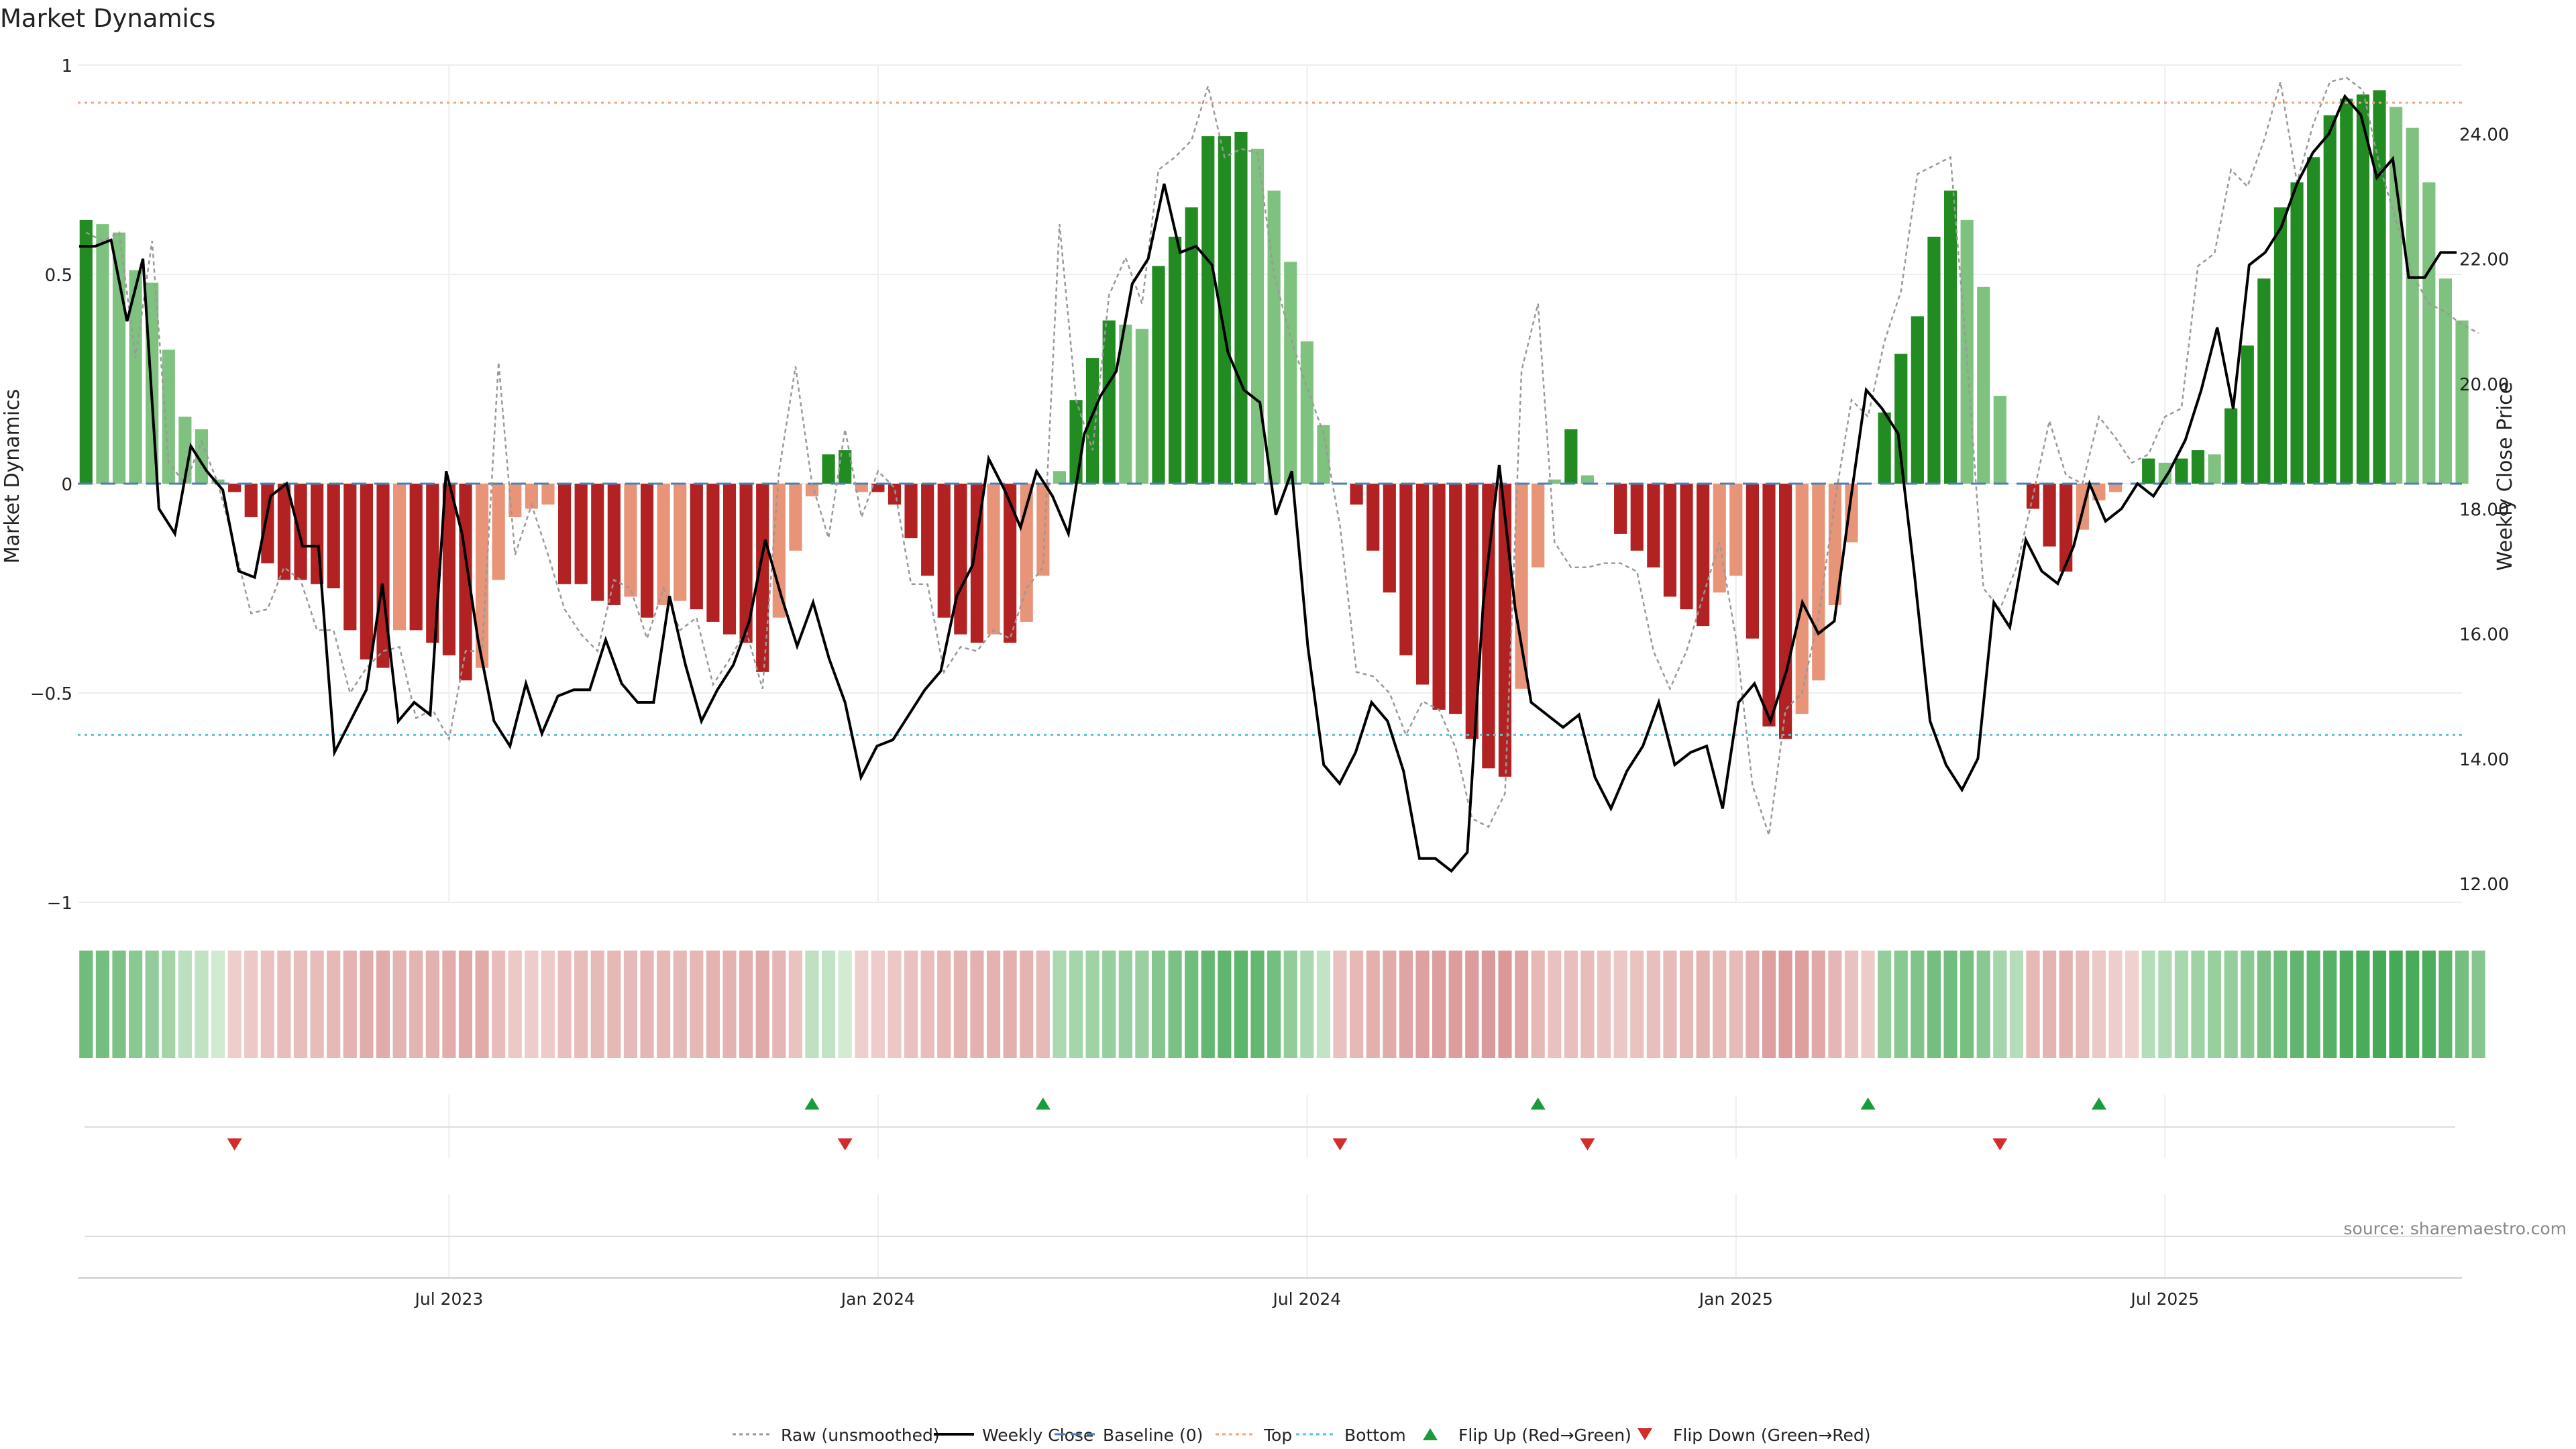  What do you see at coordinates (2455, 1228) in the screenshot?
I see `source-note: source: sharemaestro.com` at bounding box center [2455, 1228].